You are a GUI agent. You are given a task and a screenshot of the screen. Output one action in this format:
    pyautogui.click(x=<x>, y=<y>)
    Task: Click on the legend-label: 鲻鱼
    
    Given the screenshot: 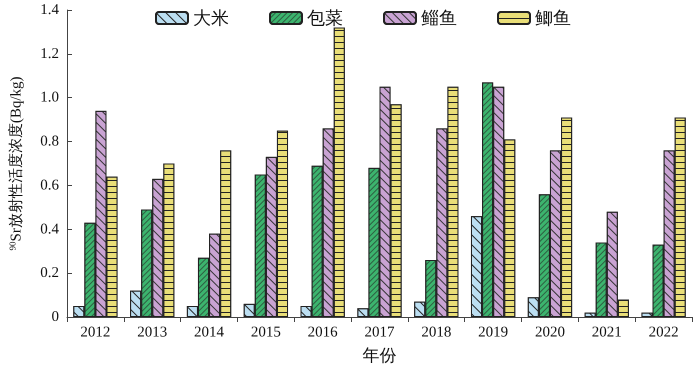 What is the action you would take?
    pyautogui.click(x=439, y=18)
    